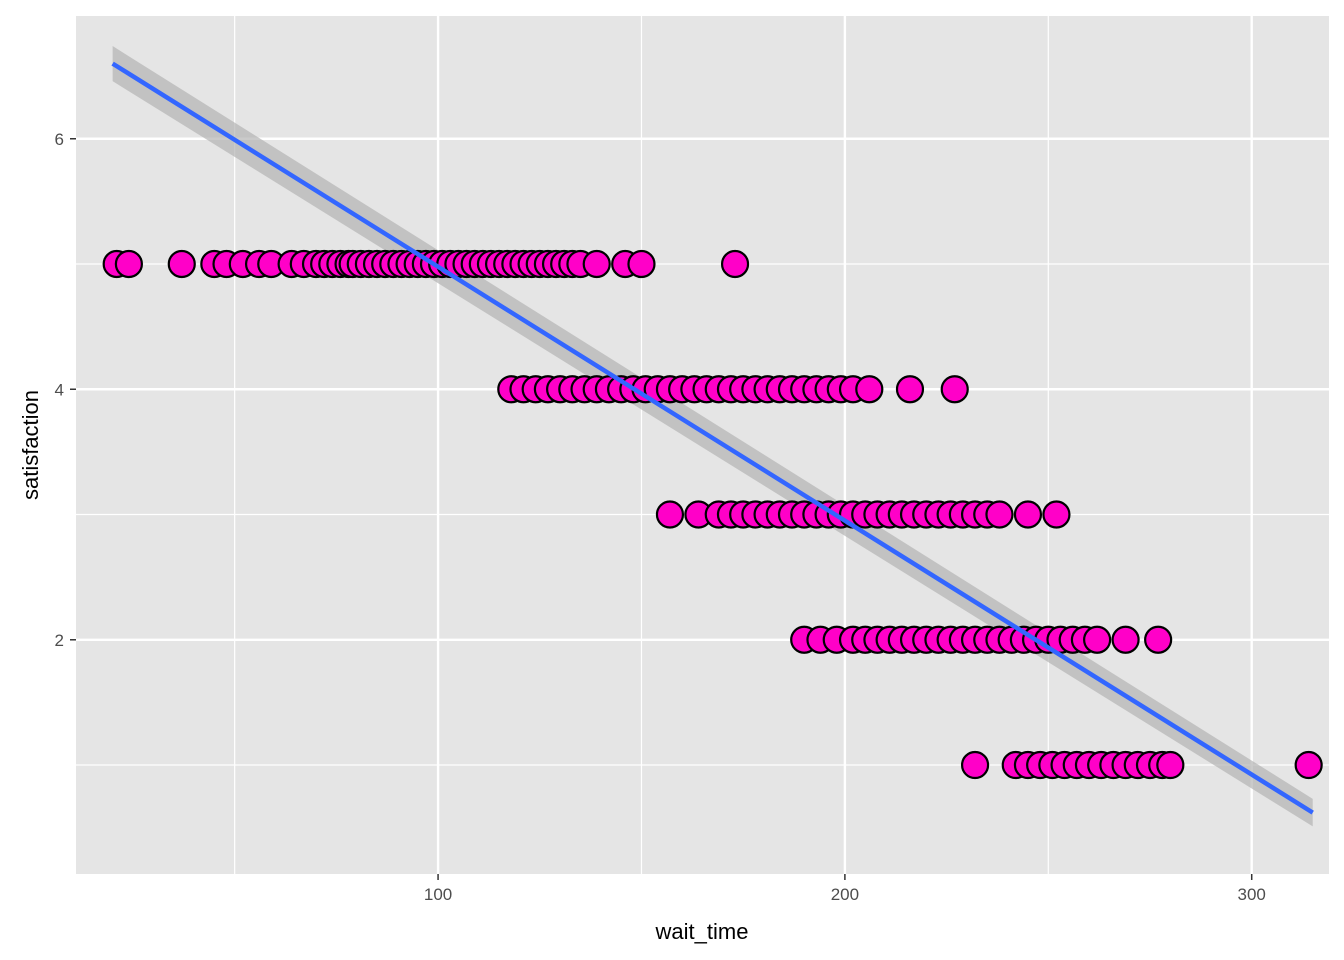 The width and height of the screenshot is (1344, 960). I want to click on x-axis-title: wait_time, so click(702, 931).